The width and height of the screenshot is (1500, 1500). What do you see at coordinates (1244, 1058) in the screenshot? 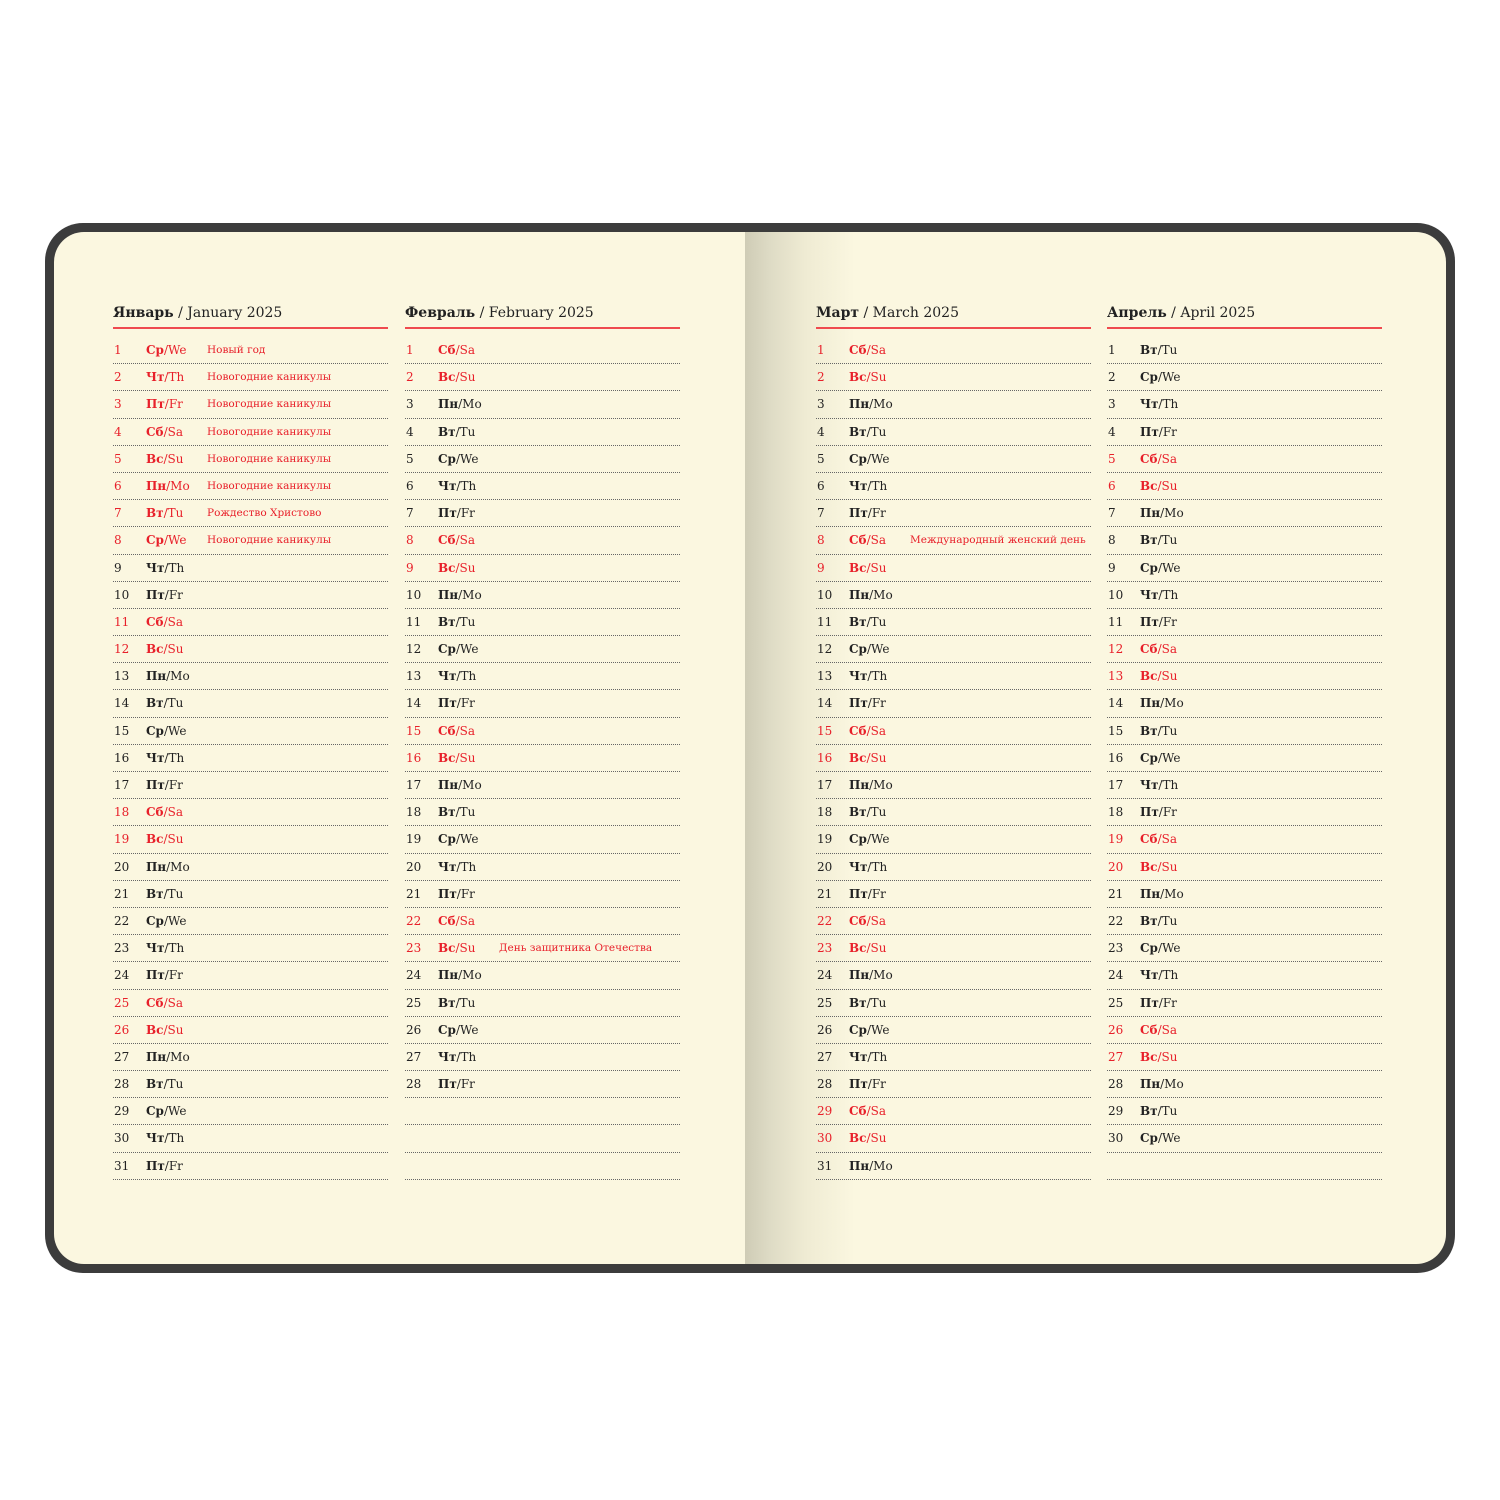
I see `day-row: 27 Вс/Su` at bounding box center [1244, 1058].